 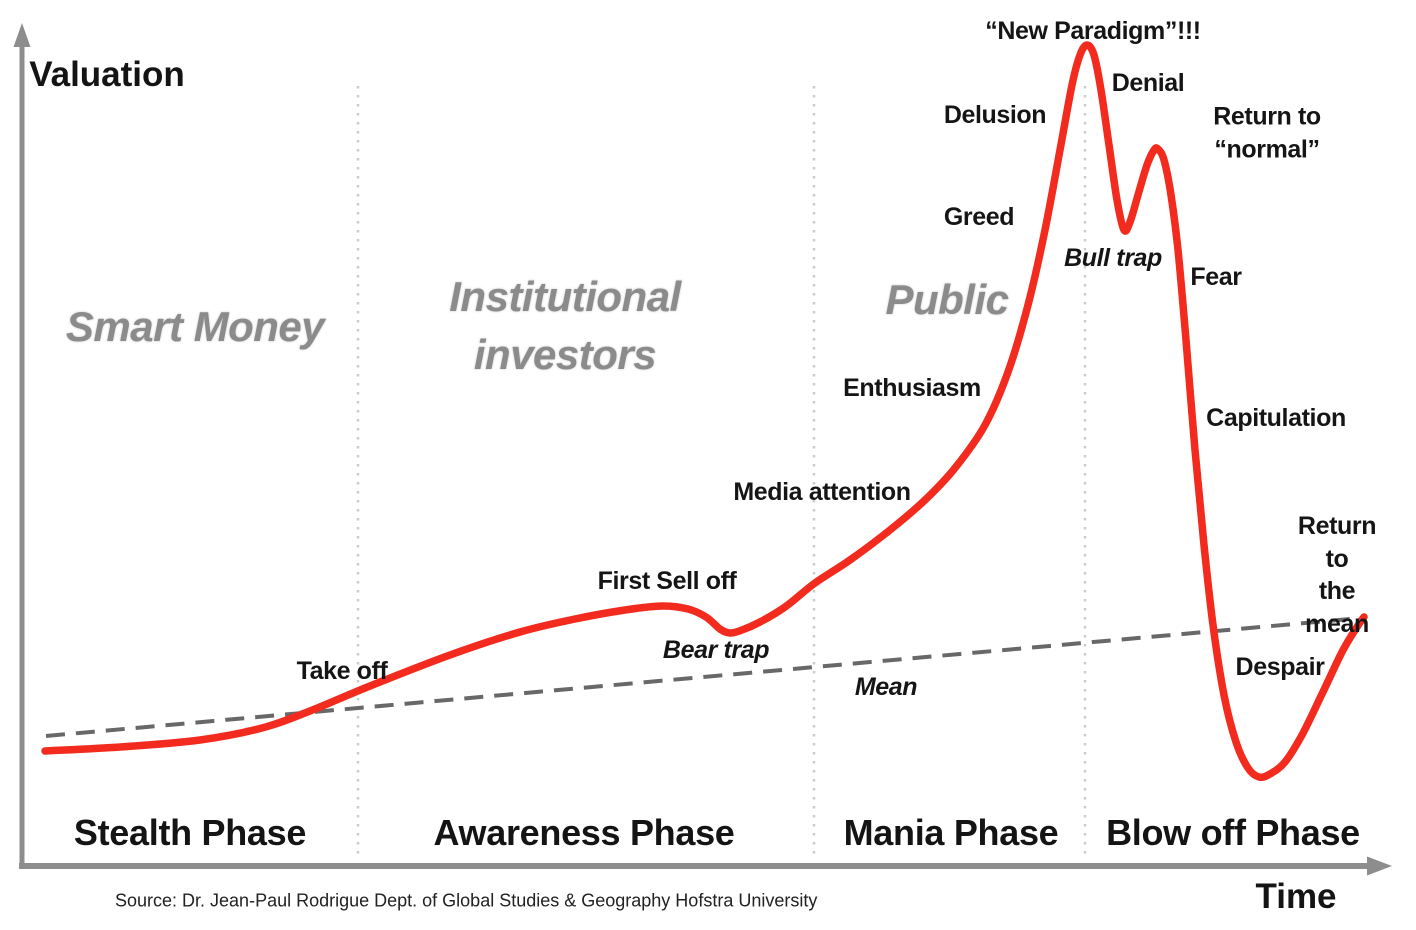 What do you see at coordinates (667, 580) in the screenshot?
I see `annotation-first-sell-off: First Sell off` at bounding box center [667, 580].